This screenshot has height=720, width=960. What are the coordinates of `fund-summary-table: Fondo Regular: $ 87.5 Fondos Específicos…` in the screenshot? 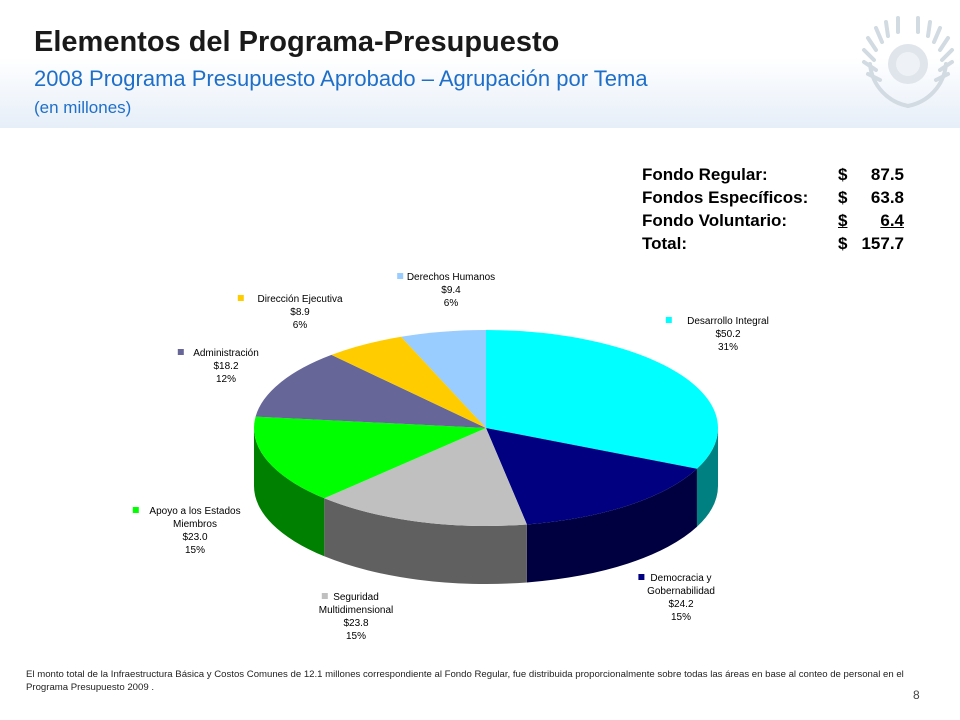 It's located at (774, 211).